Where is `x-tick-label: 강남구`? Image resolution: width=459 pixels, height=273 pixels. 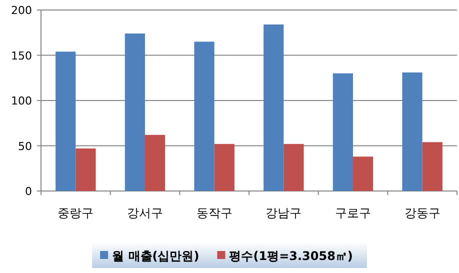 x-tick-label: 강남구 is located at coordinates (284, 213).